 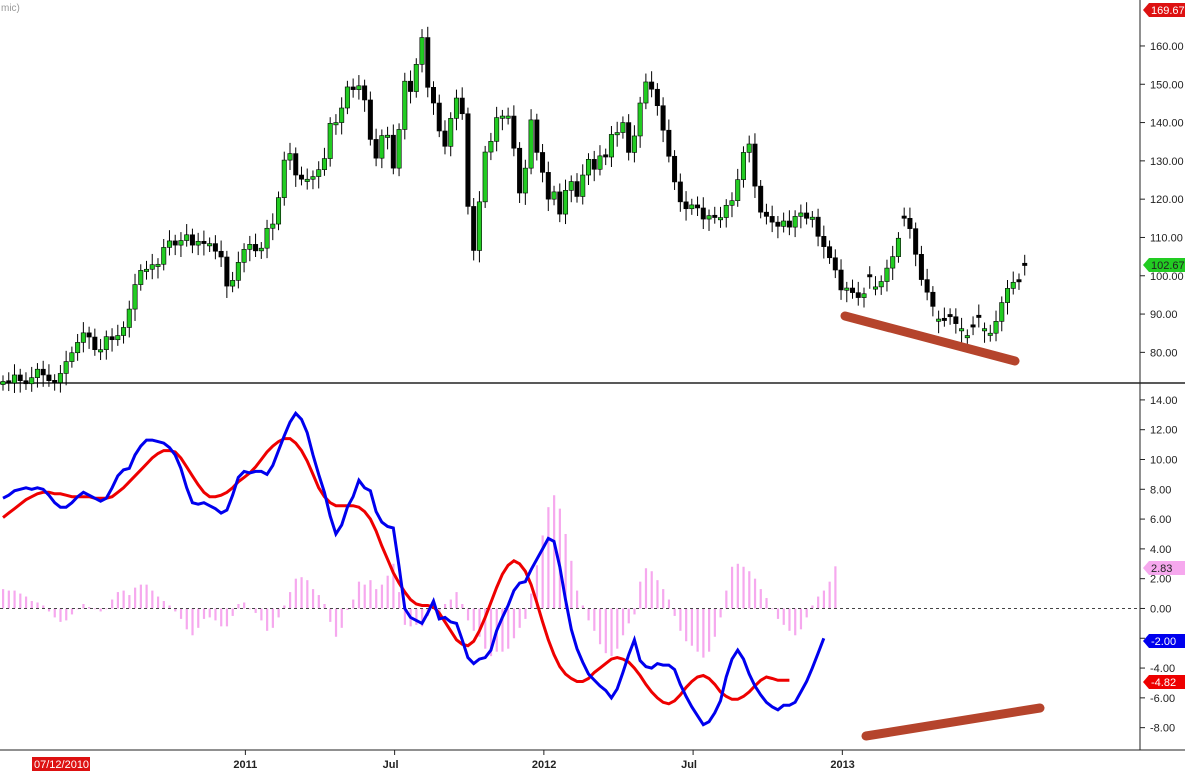 I want to click on price-tick-label: 150.00, so click(x=1167, y=85).